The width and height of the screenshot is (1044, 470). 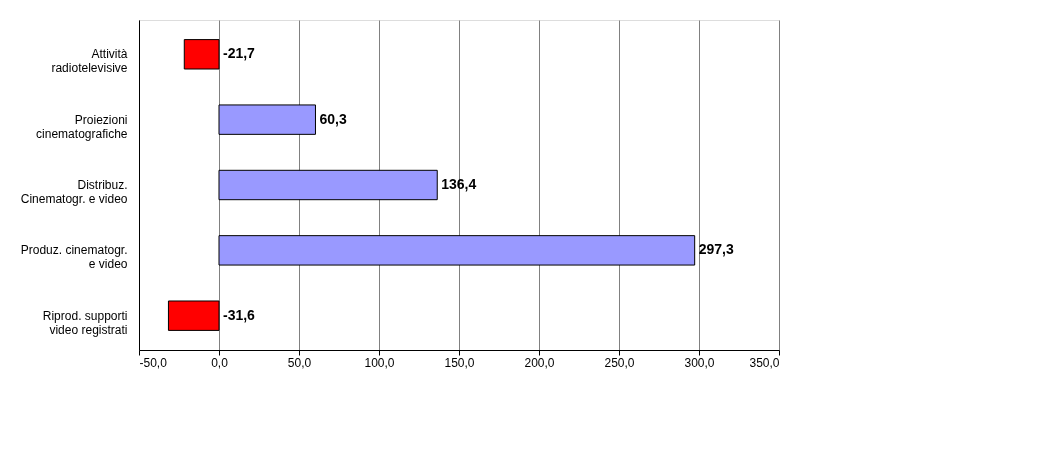 I want to click on x-tick-label: 50,0, so click(x=299, y=362).